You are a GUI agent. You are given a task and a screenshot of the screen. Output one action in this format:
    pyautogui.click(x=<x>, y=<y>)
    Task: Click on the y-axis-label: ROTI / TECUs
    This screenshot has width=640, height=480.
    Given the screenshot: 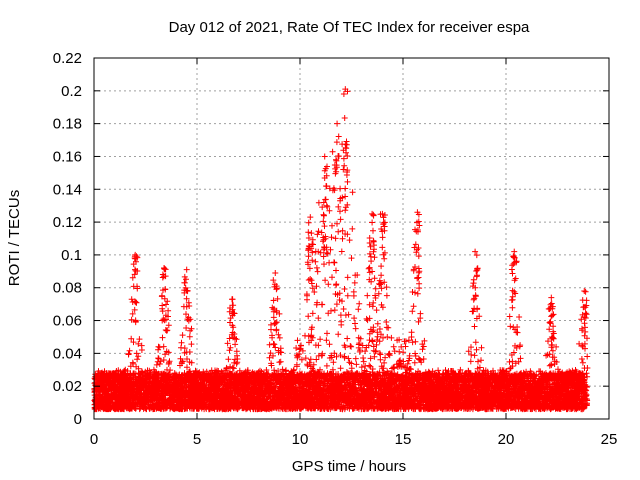 What is the action you would take?
    pyautogui.click(x=14, y=238)
    